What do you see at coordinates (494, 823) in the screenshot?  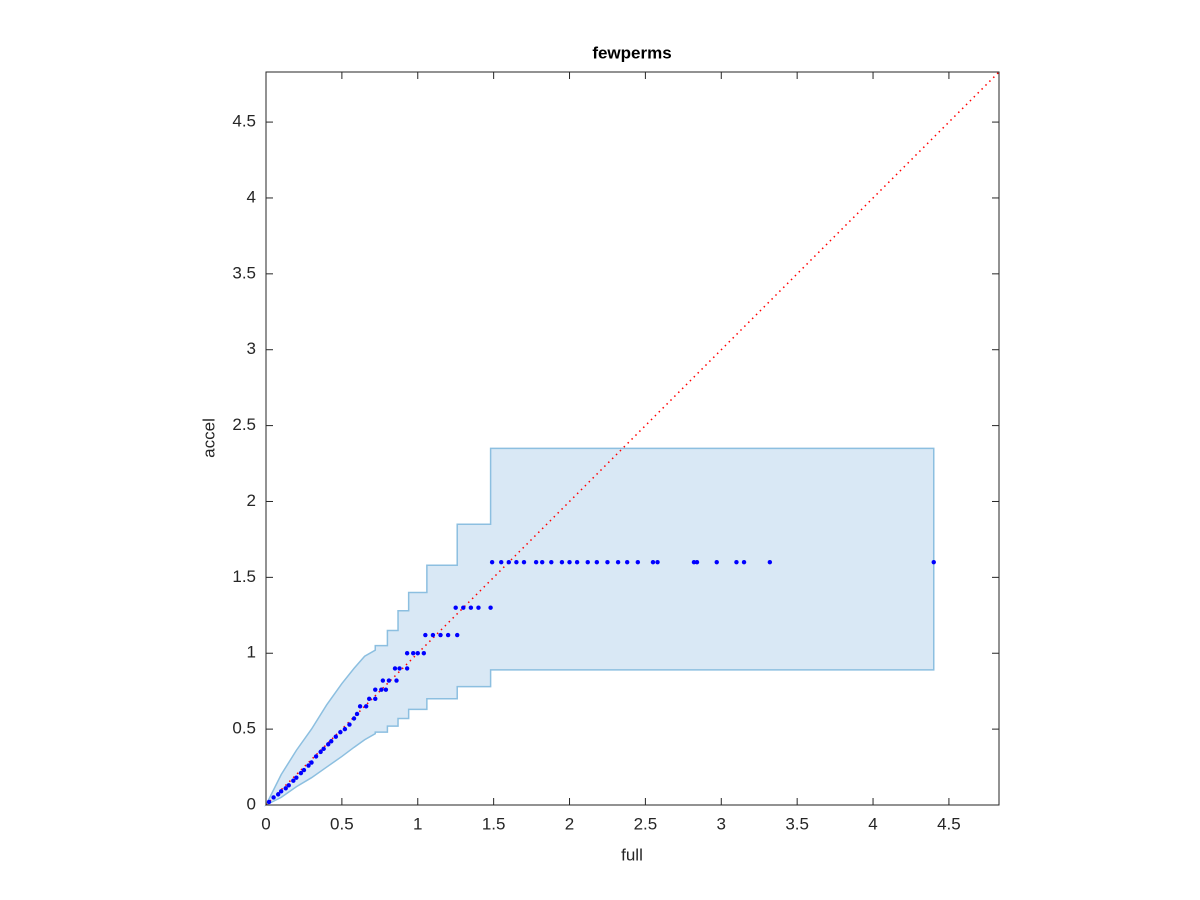 I see `x-tick-label: 1.5` at bounding box center [494, 823].